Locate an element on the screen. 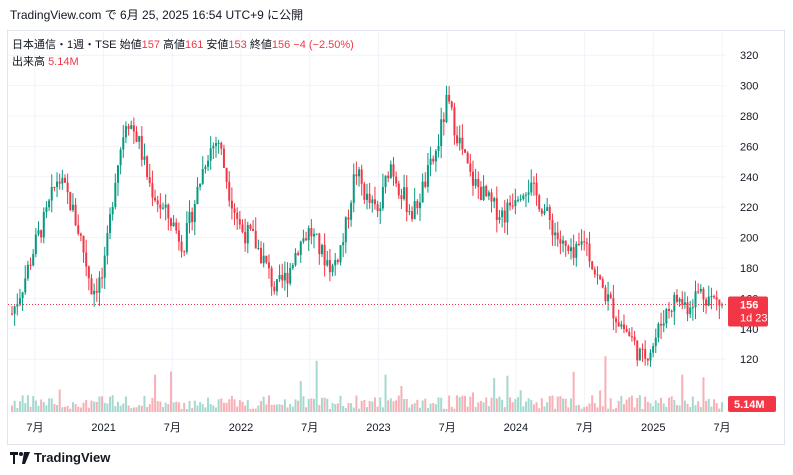  y-tick-label: 220 is located at coordinates (749, 208).